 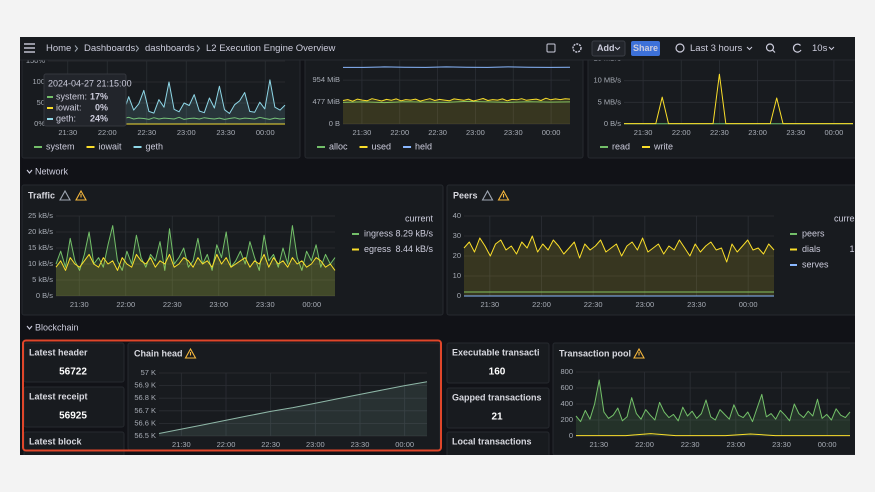 What do you see at coordinates (58, 396) in the screenshot?
I see `stat-title: Latest receipt` at bounding box center [58, 396].